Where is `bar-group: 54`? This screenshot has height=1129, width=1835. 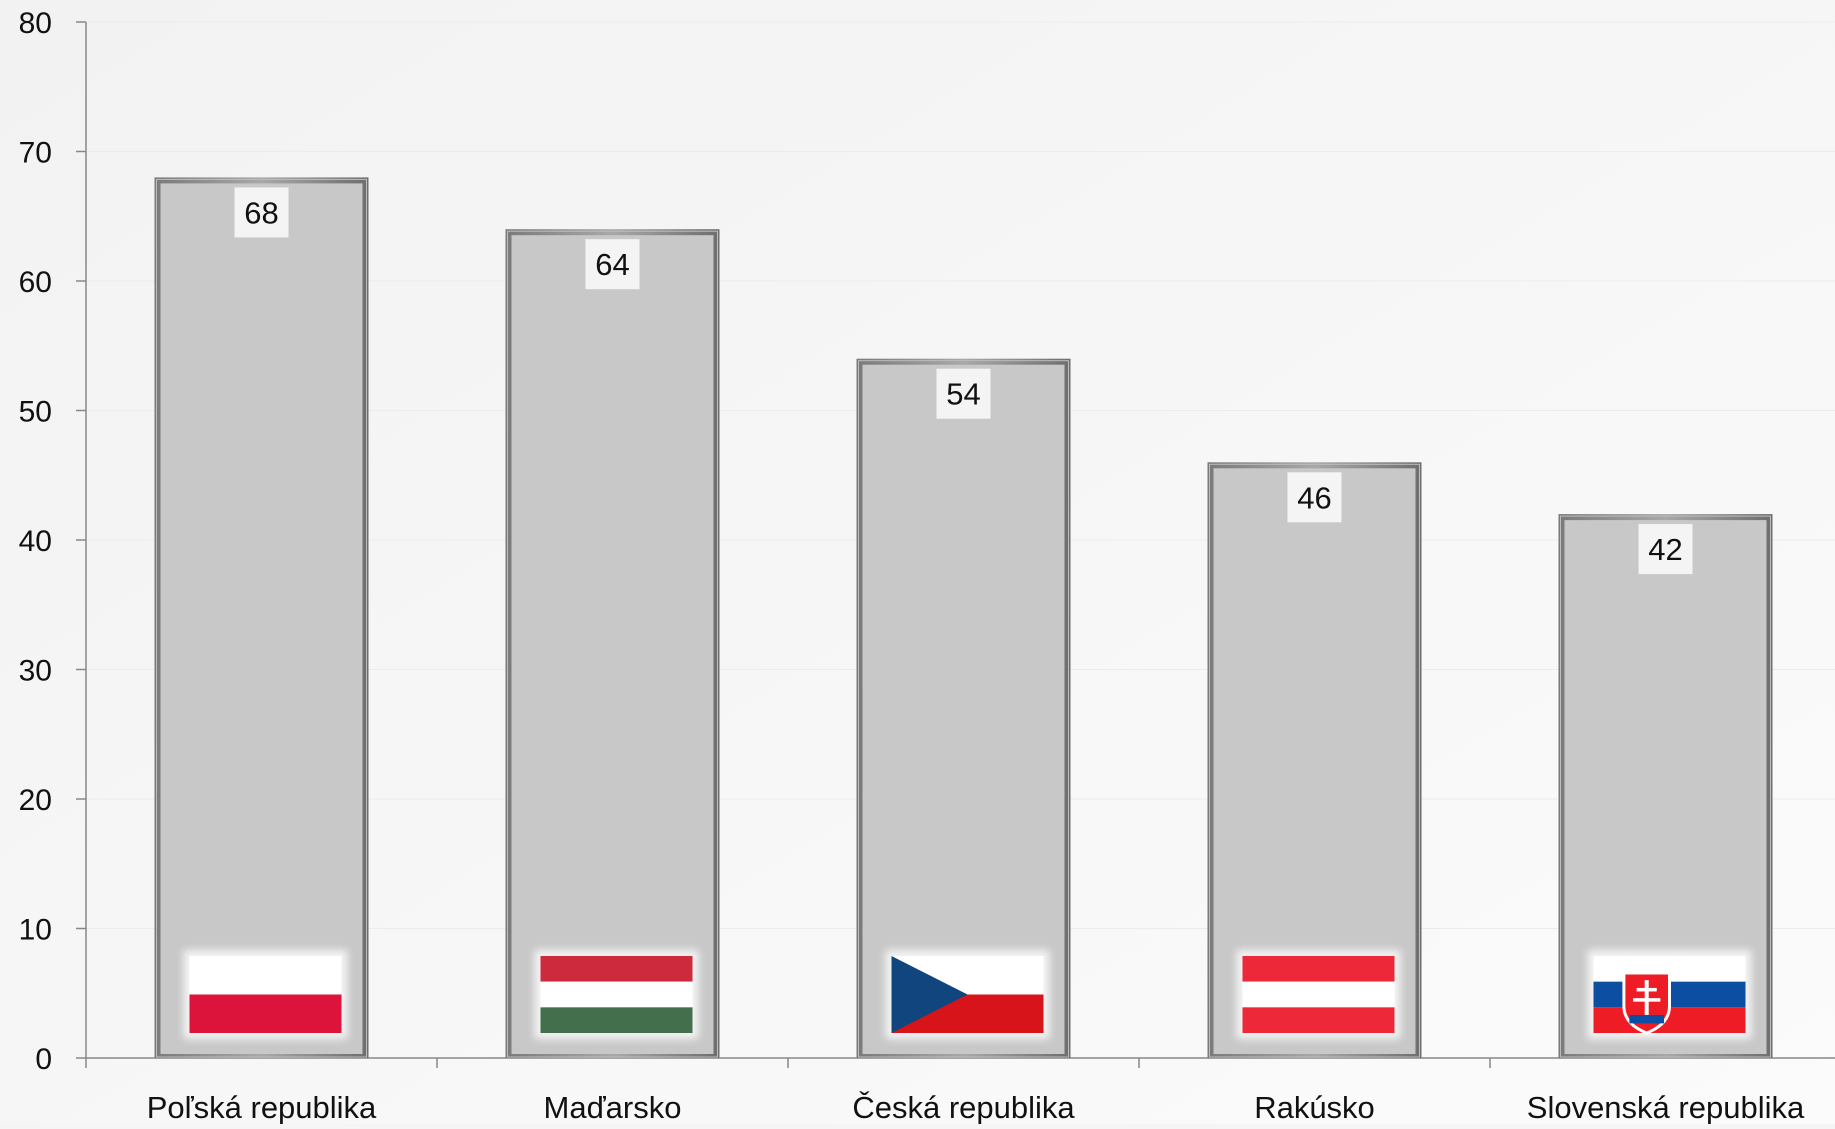 bar-group: 54 is located at coordinates (963, 708).